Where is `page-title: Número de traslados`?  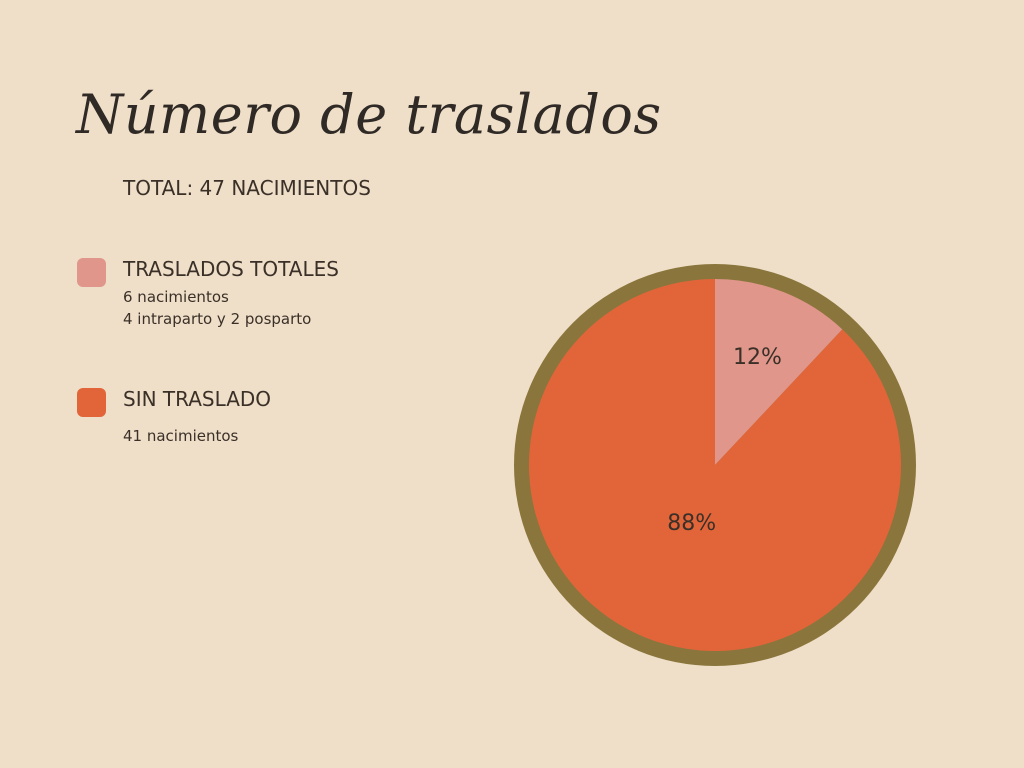
page-title: Número de traslados is located at coordinates (369, 114).